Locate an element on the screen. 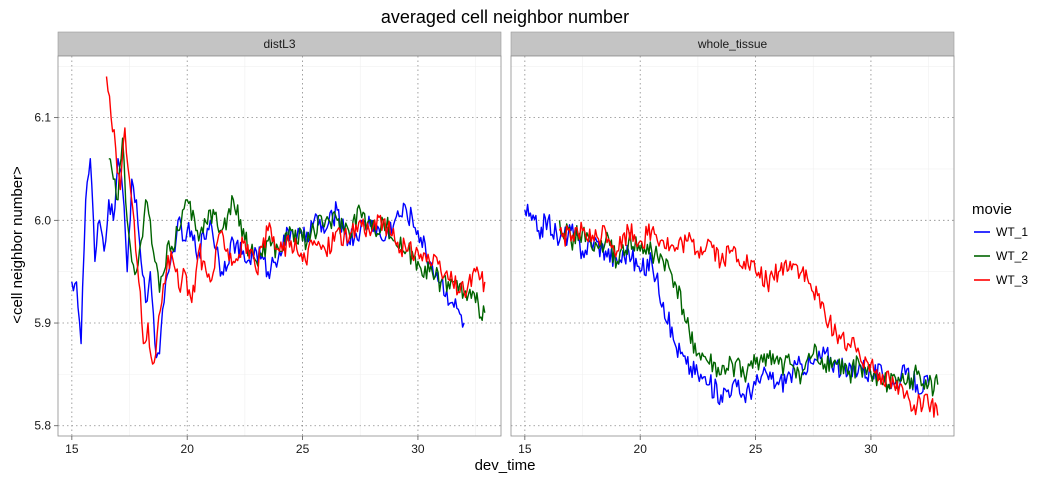 Image resolution: width=1056 pixels, height=480 pixels. chart-title: averaged cell neighbor number is located at coordinates (505, 17).